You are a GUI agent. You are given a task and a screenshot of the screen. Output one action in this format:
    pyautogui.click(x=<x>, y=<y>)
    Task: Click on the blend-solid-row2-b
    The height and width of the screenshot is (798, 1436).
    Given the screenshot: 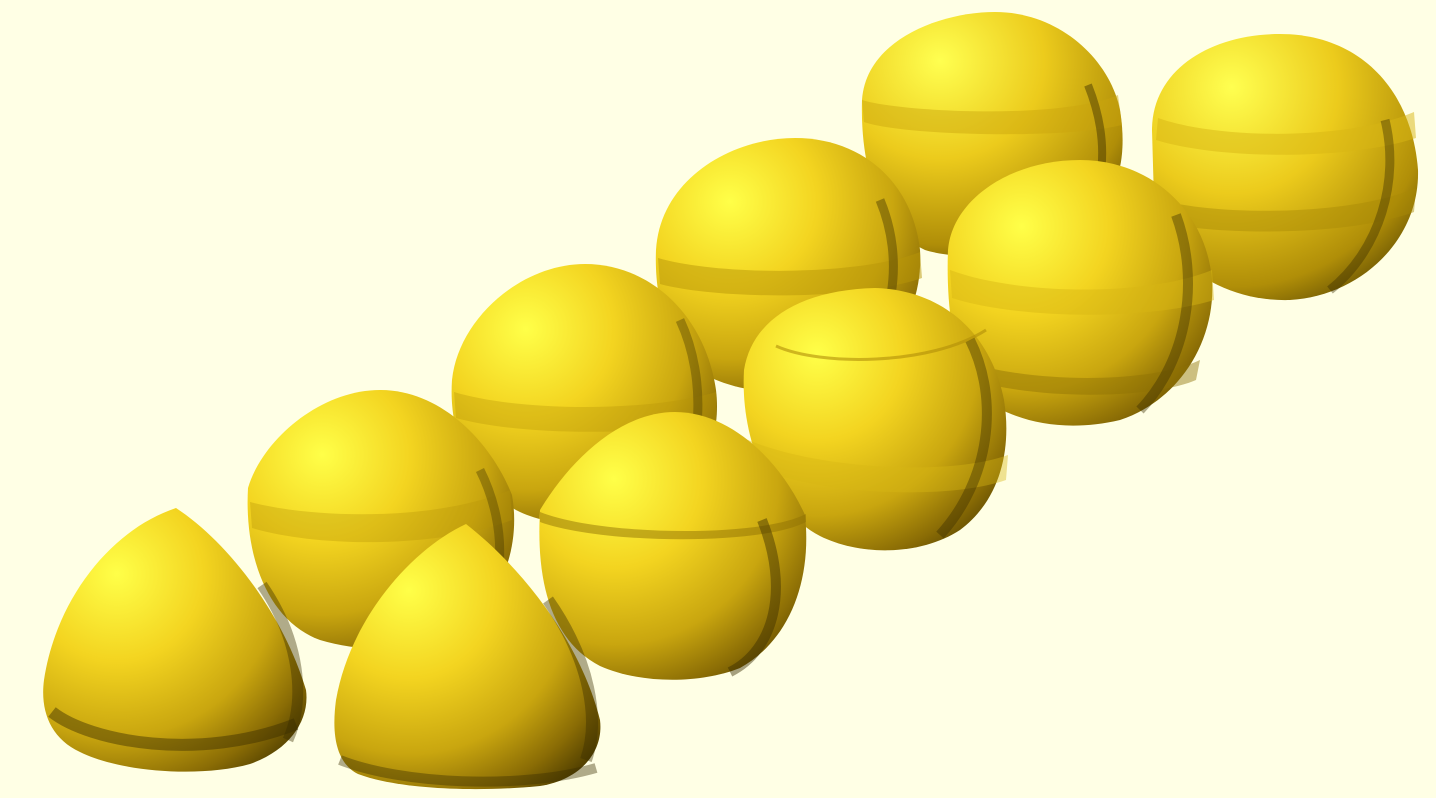 What is the action you would take?
    pyautogui.click(x=673, y=546)
    